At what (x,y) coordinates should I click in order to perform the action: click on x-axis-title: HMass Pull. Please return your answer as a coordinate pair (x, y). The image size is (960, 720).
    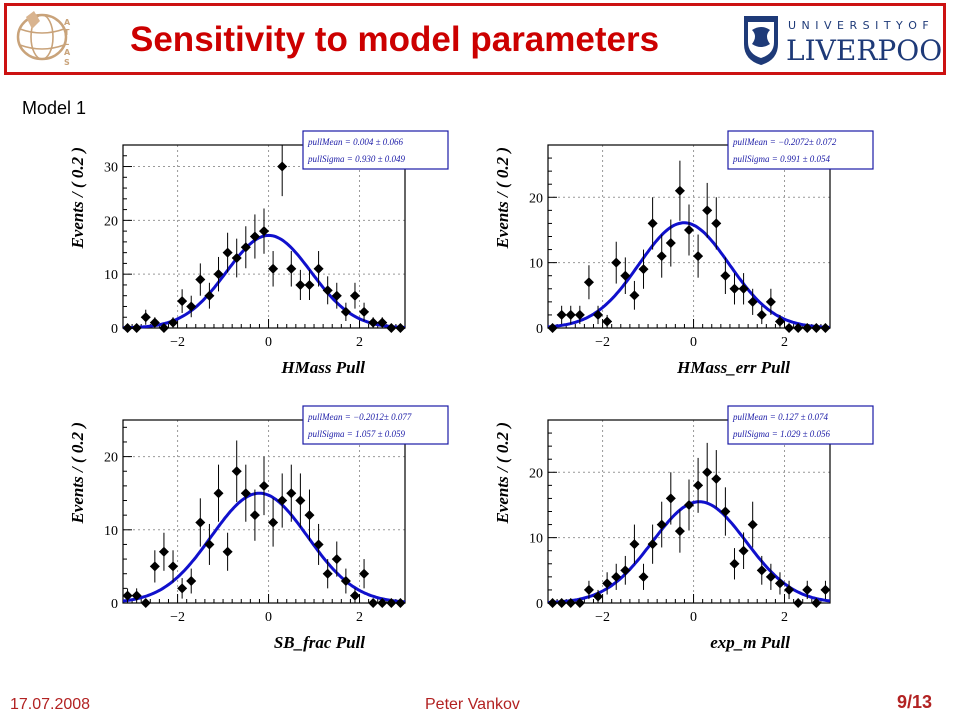
    Looking at the image, I should click on (322, 367).